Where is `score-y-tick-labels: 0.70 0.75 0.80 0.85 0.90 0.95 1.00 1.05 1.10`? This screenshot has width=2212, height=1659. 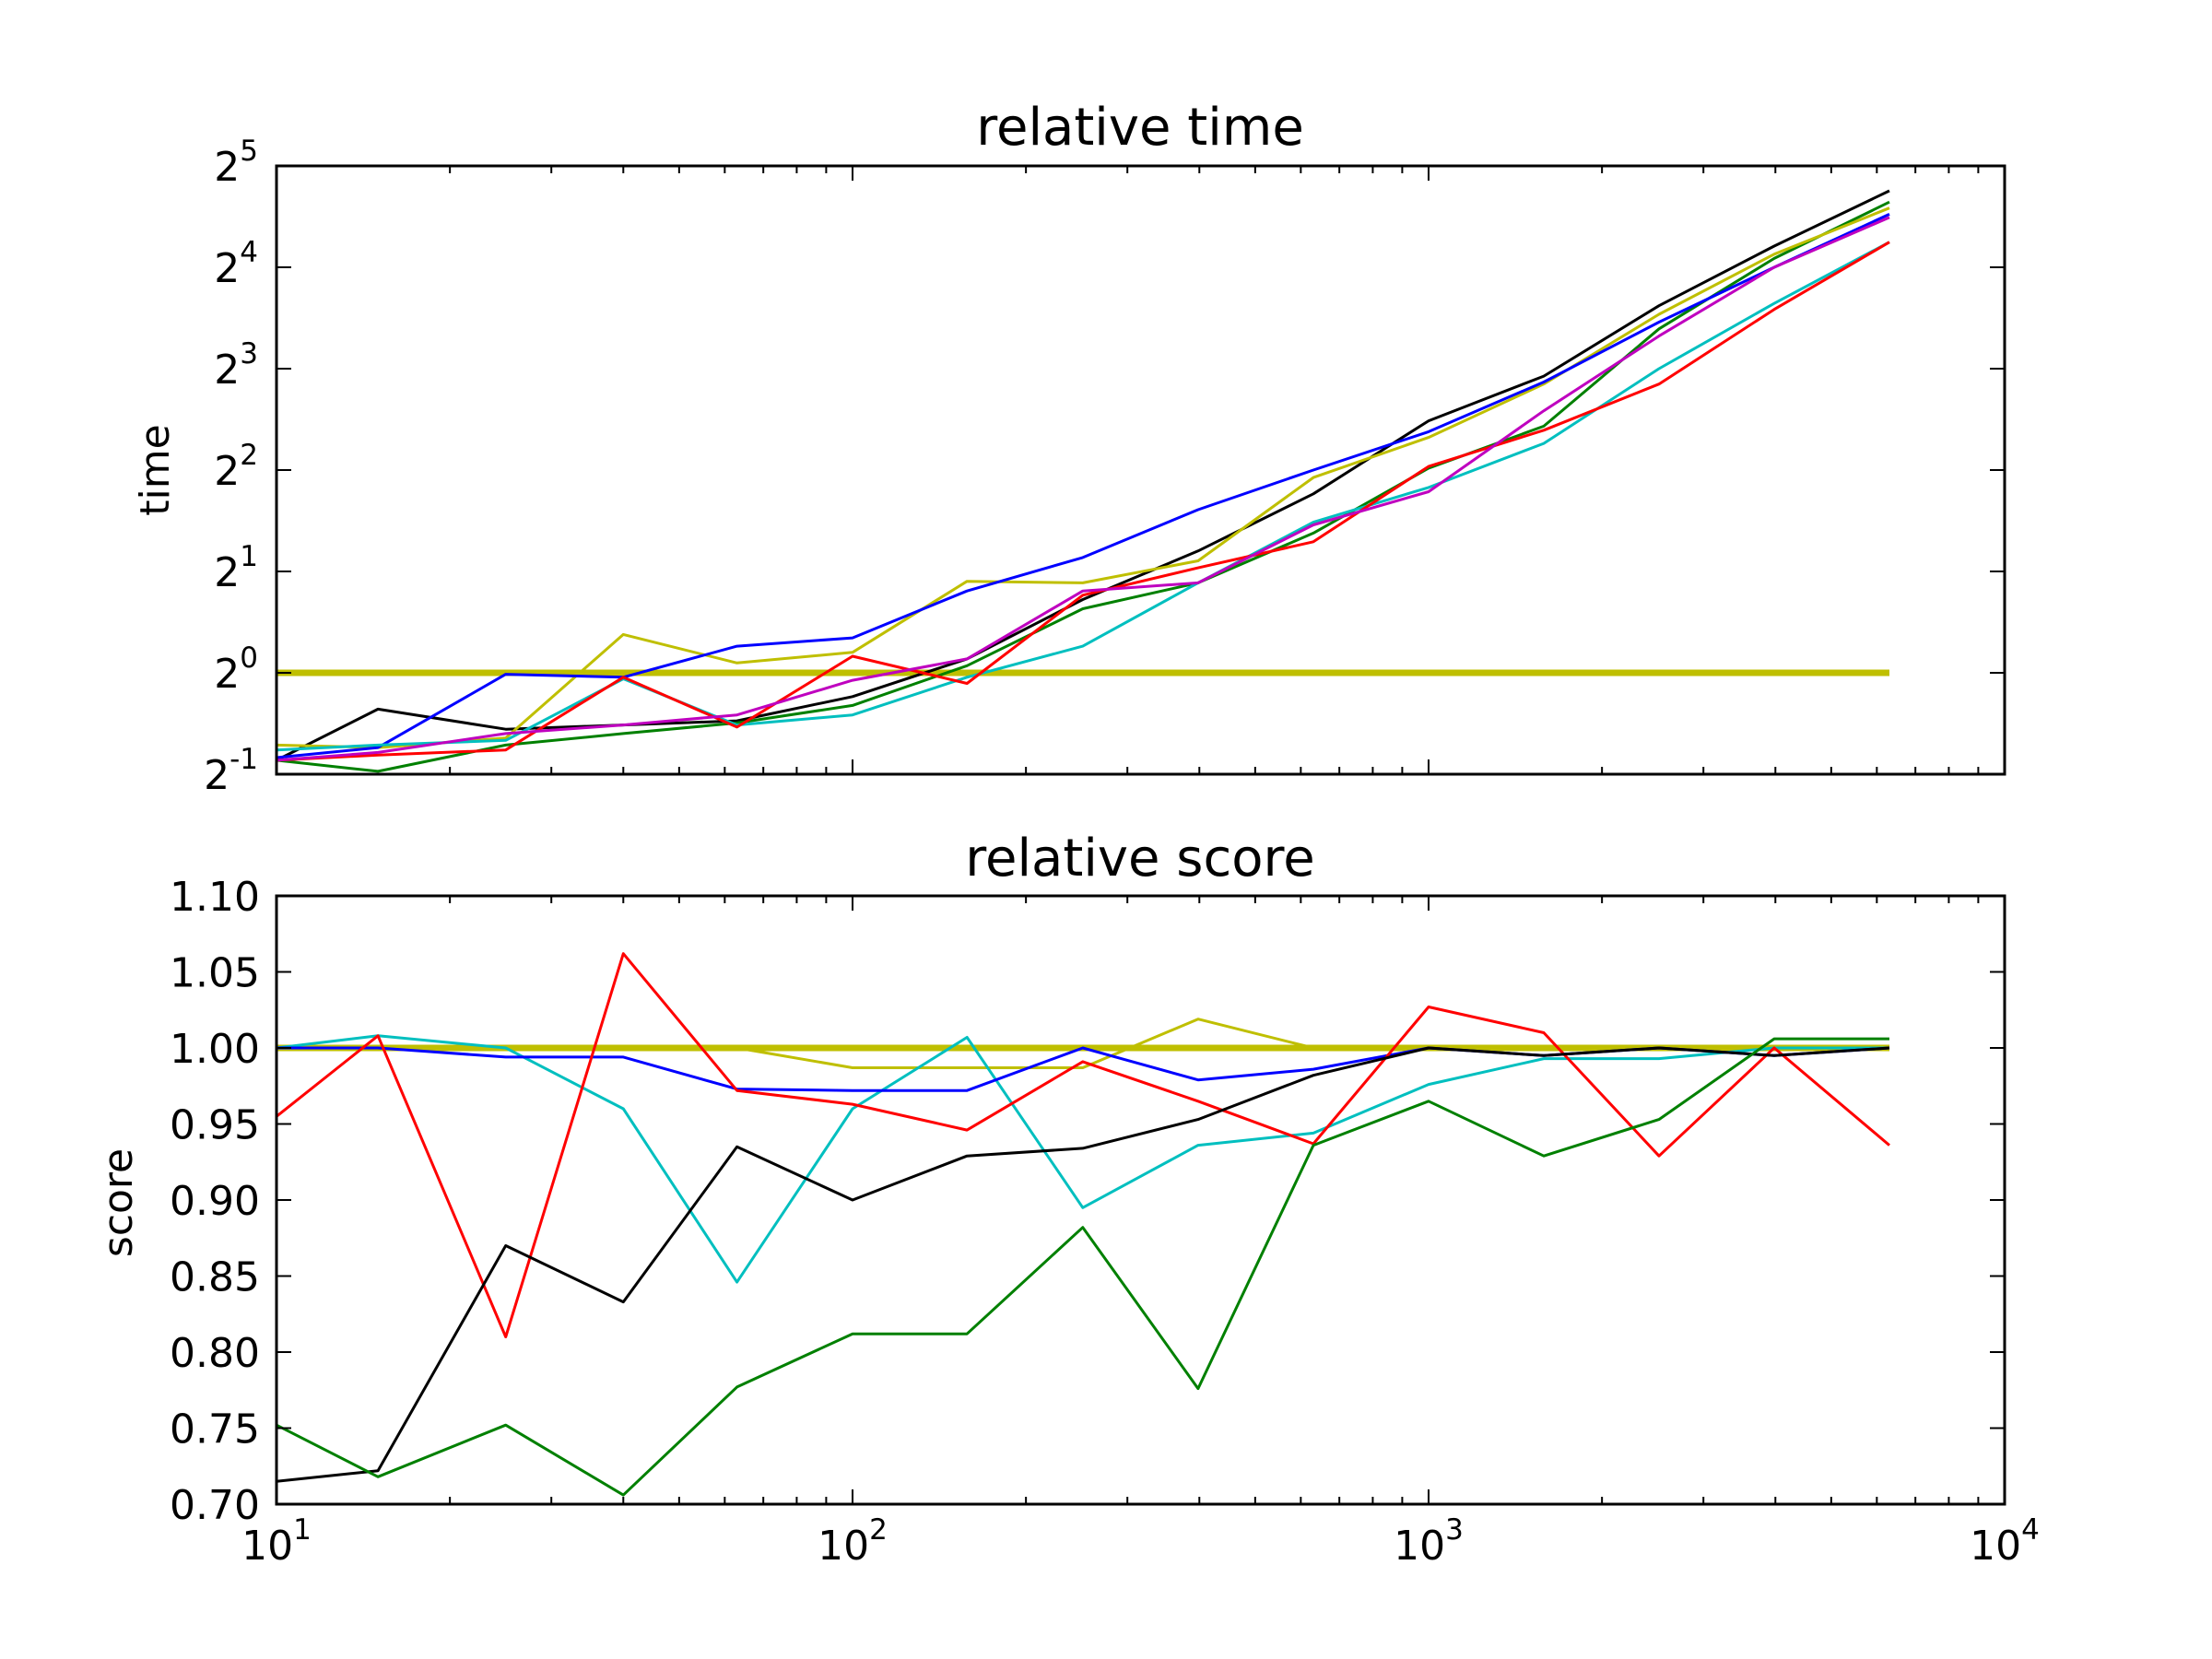
score-y-tick-labels: 0.70 0.75 0.80 0.85 0.90 0.95 1.00 1.05 1.10 is located at coordinates (215, 1201).